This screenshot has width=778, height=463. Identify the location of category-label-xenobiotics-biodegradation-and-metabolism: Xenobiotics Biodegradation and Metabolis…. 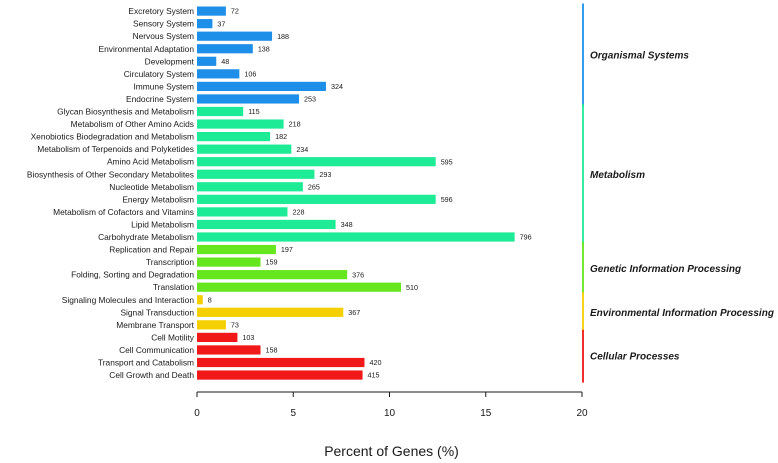
(112, 137).